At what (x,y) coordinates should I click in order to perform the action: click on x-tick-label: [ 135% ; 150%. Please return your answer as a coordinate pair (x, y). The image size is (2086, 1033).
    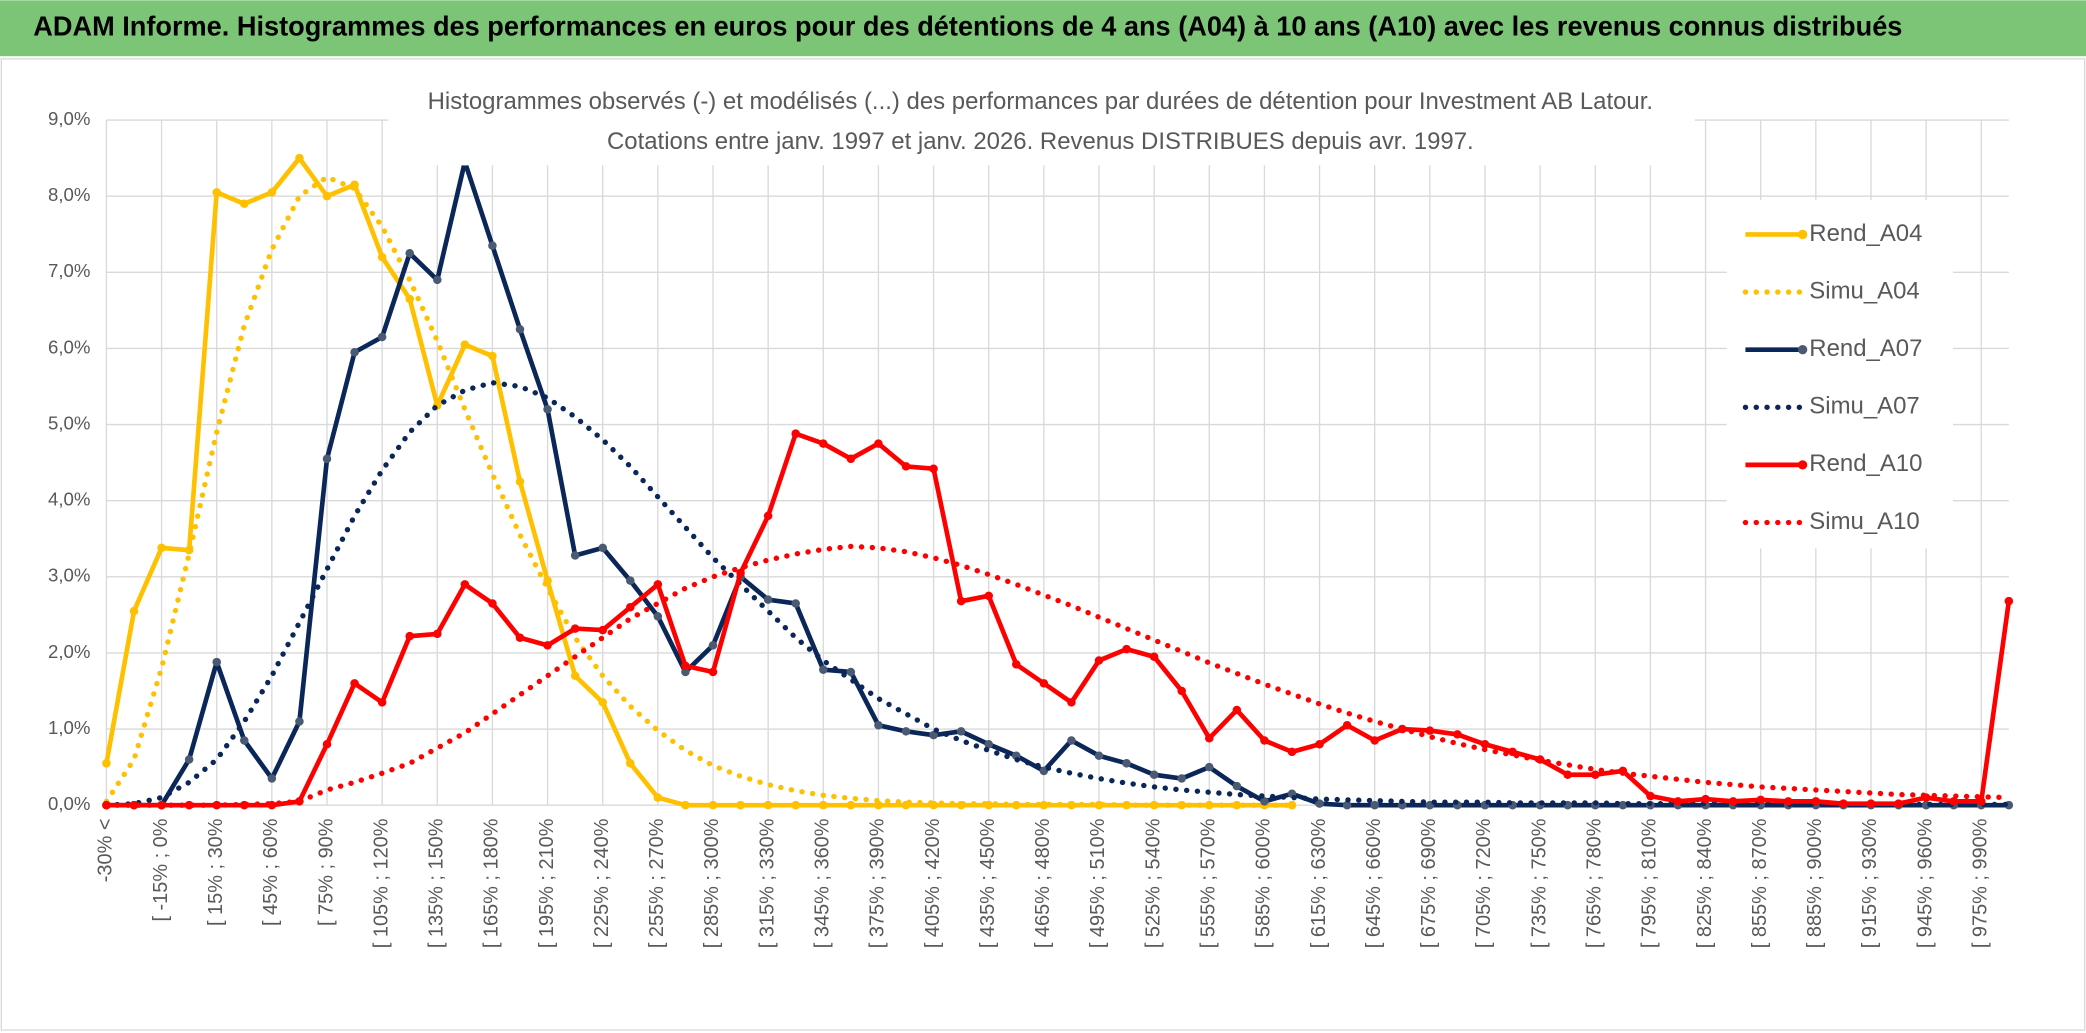
    Looking at the image, I should click on (437, 883).